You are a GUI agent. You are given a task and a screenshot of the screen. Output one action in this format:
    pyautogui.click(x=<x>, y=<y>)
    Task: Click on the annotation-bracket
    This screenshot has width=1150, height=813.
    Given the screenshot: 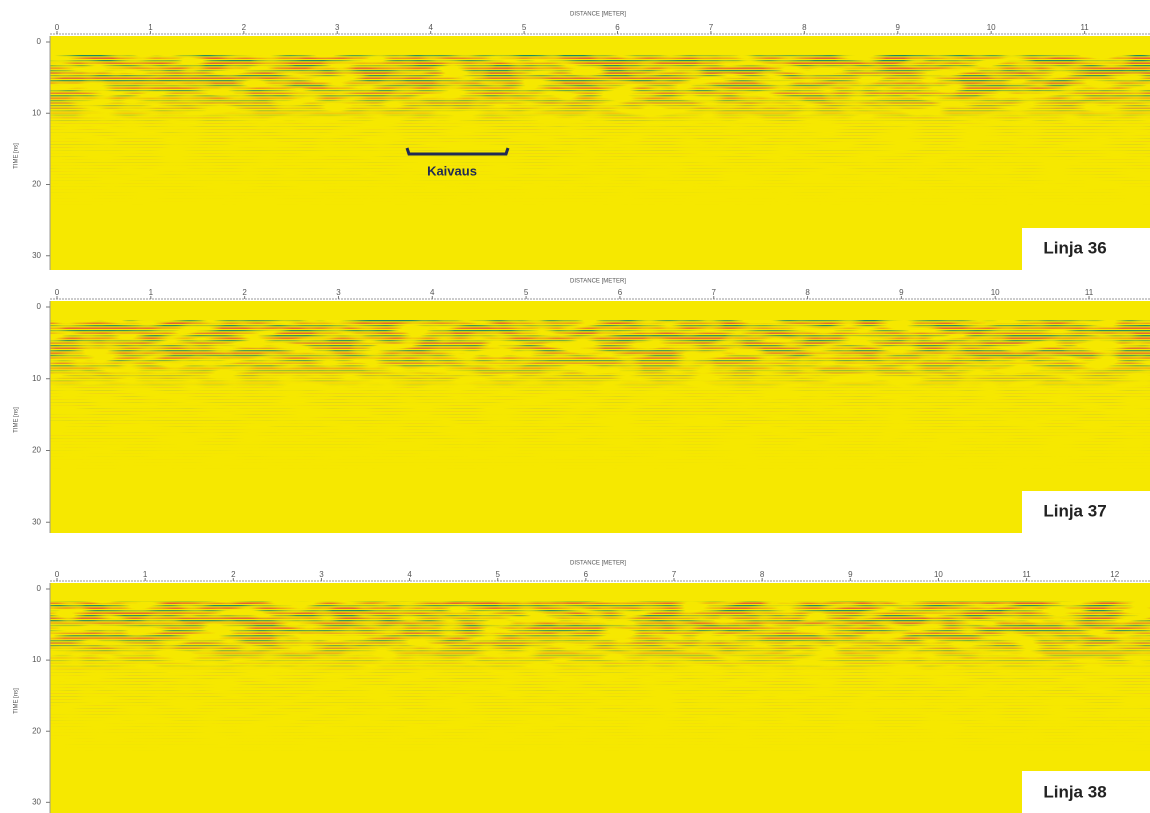 What is the action you would take?
    pyautogui.click(x=457, y=151)
    